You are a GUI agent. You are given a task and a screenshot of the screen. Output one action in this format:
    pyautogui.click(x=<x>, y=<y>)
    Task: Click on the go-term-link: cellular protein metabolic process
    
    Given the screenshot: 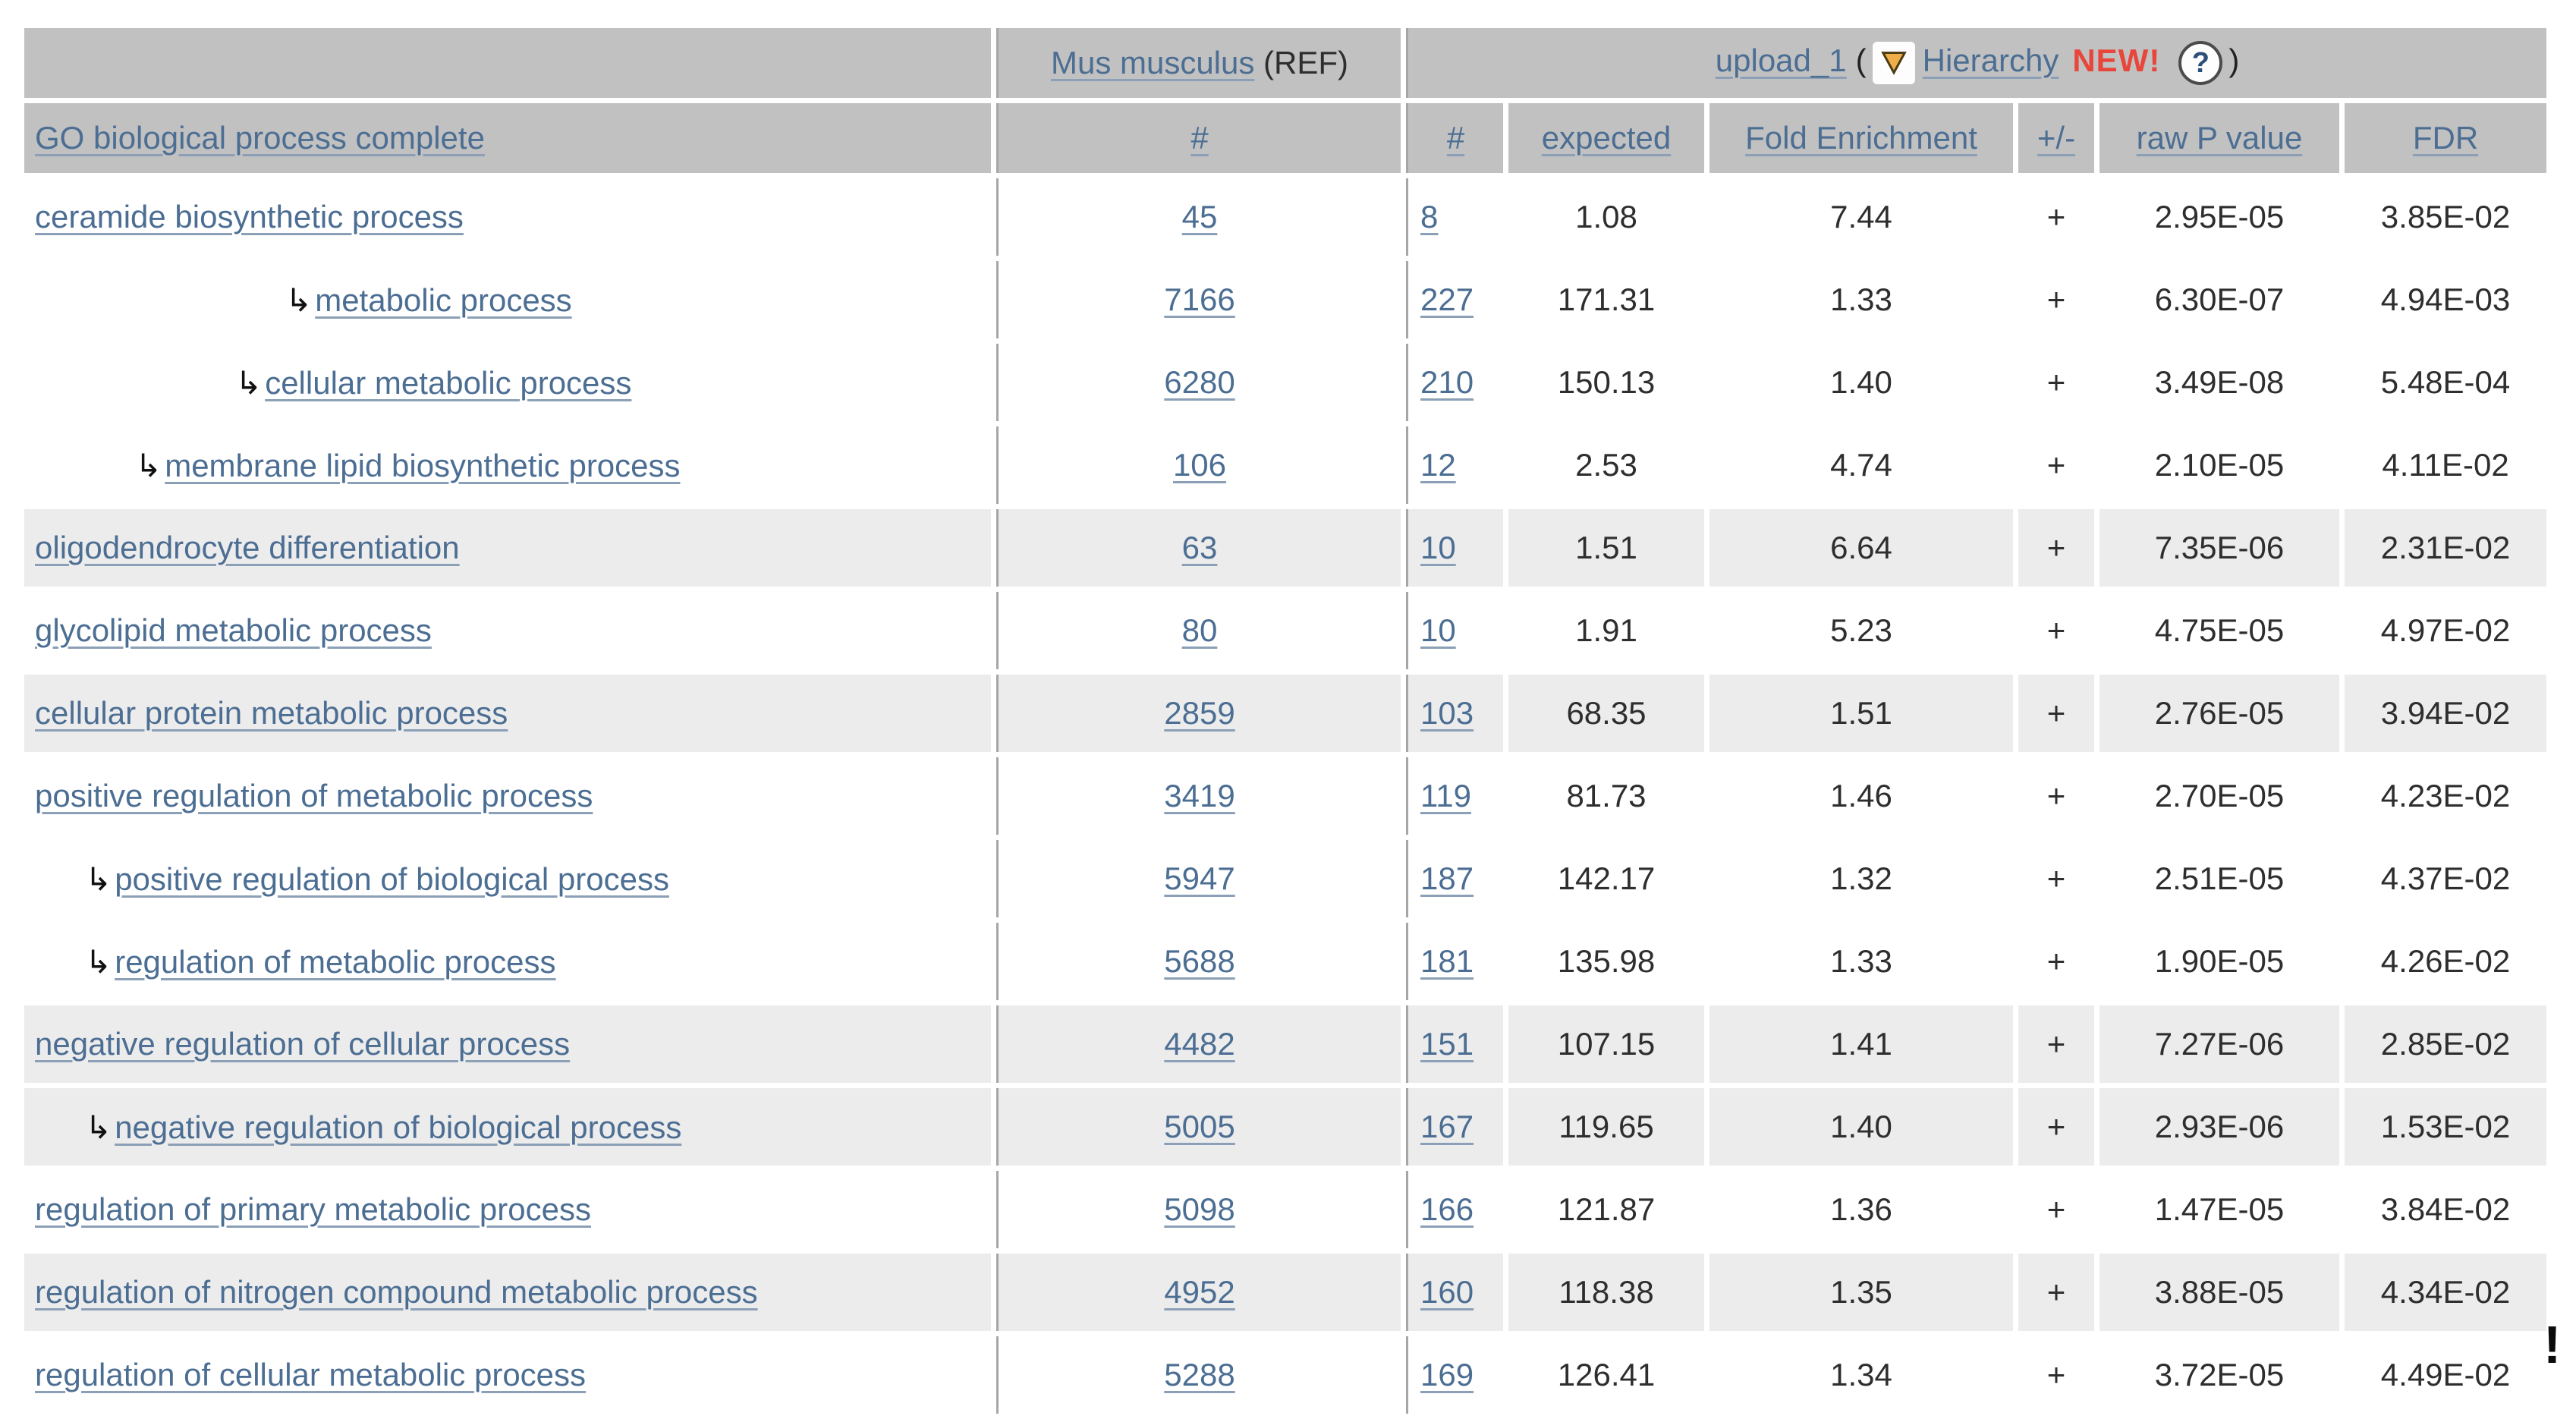 What is the action you would take?
    pyautogui.click(x=271, y=713)
    